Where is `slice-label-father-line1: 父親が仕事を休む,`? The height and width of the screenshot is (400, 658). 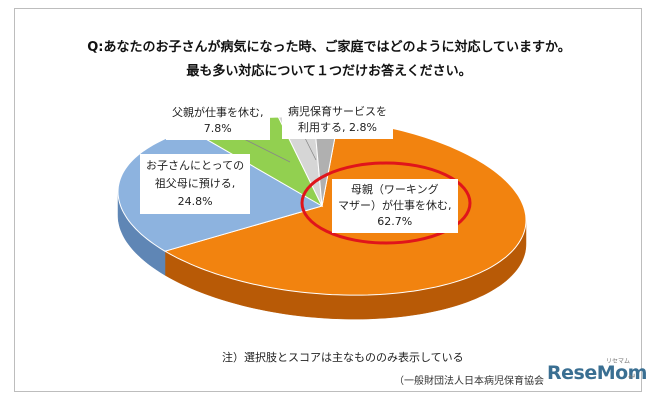 slice-label-father-line1: 父親が仕事を休む, is located at coordinates (218, 112).